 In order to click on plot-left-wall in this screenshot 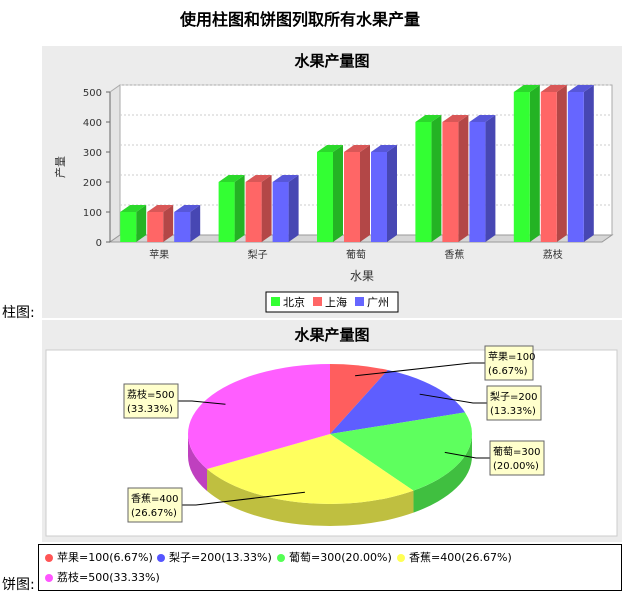, I will do `click(115, 163)`.